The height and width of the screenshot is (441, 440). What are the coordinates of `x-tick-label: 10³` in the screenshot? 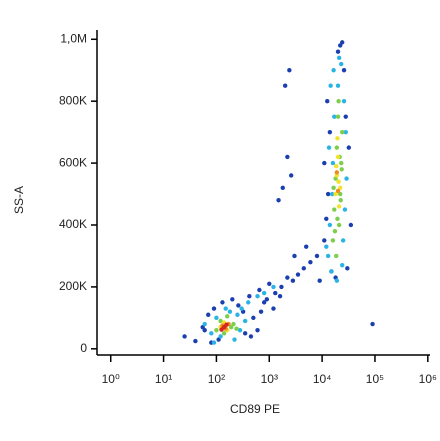 It's located at (269, 379).